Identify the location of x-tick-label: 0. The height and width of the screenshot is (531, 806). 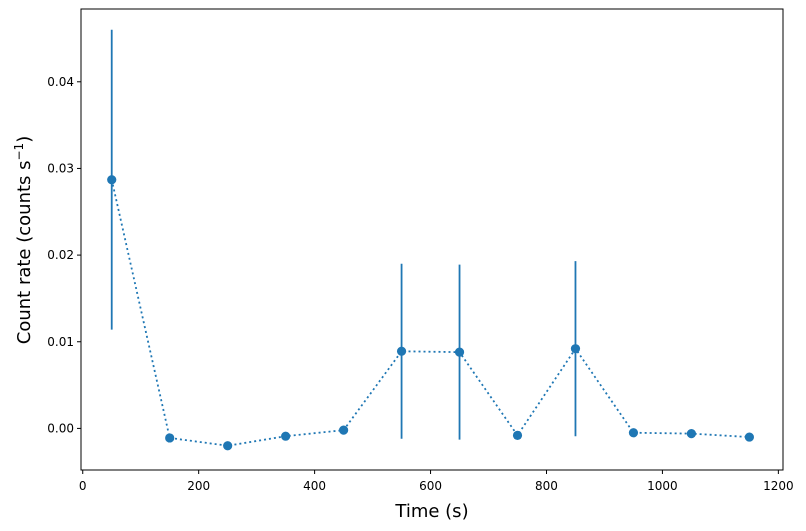
(83, 486).